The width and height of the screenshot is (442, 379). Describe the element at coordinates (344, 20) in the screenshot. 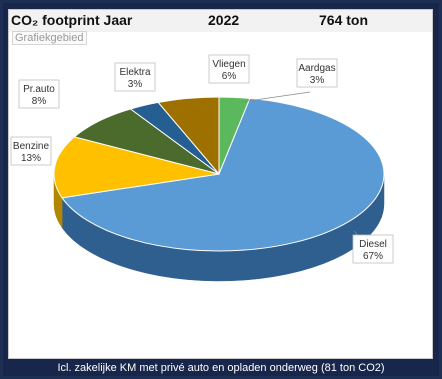

I see `chart-total: 764 ton` at that location.